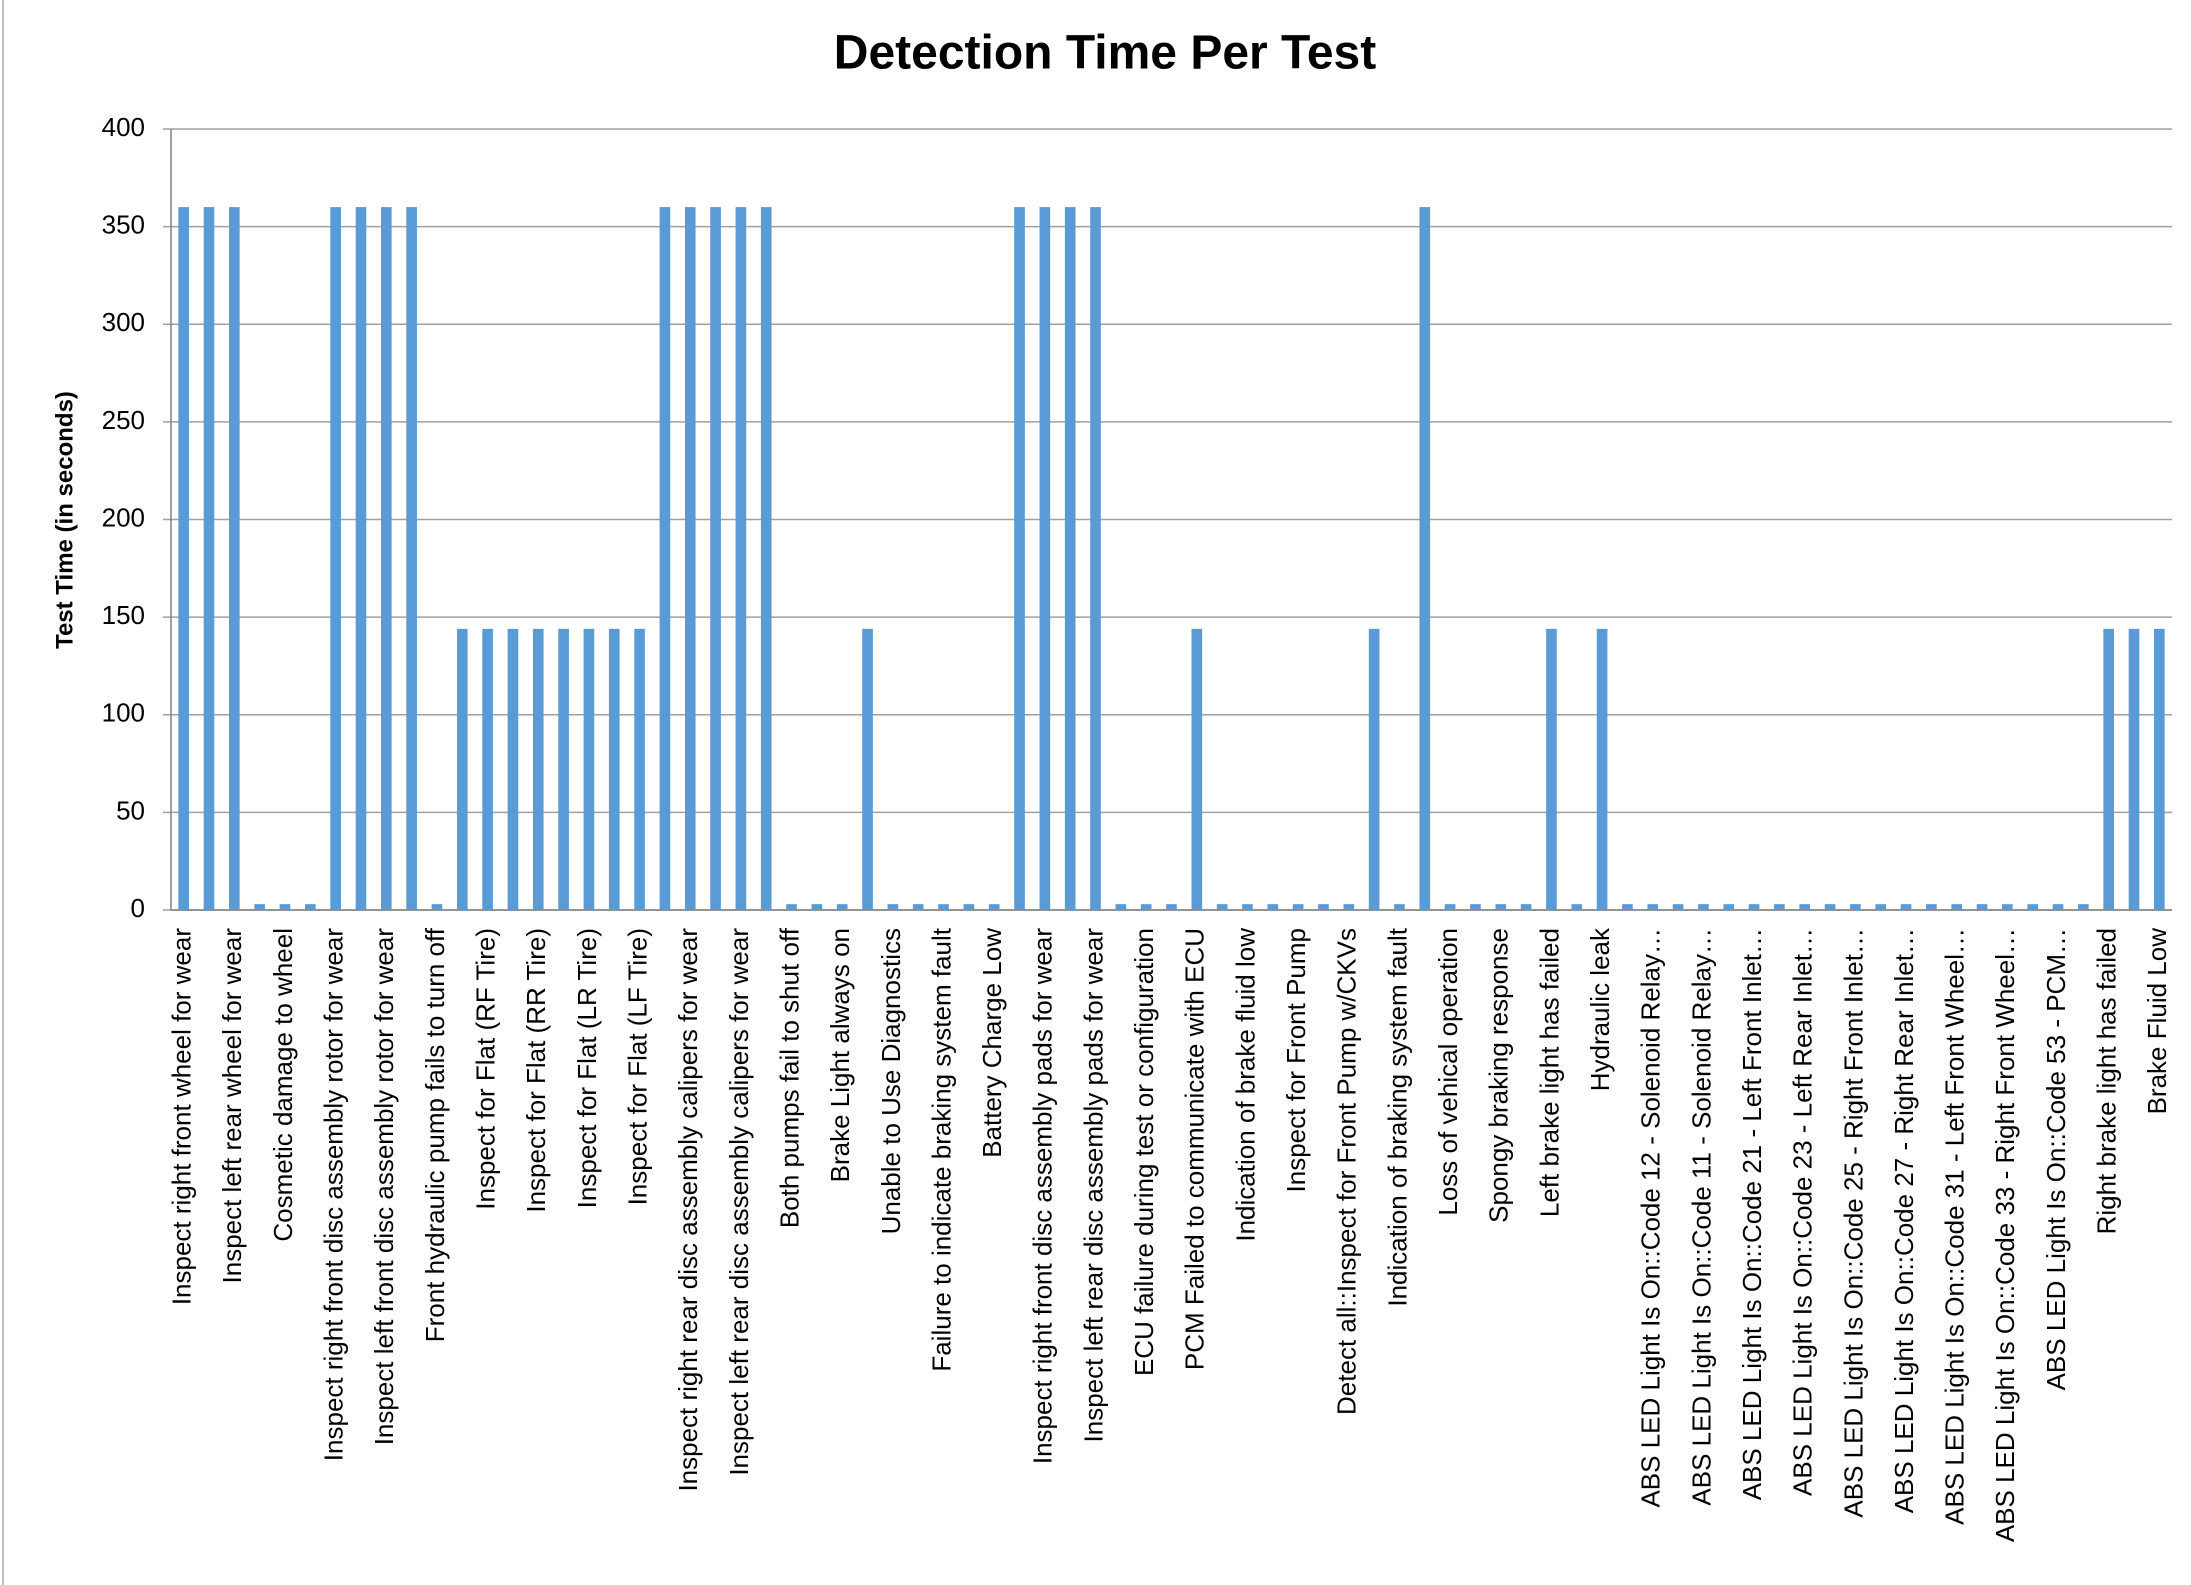 This screenshot has width=2191, height=1585. Describe the element at coordinates (2157, 1021) in the screenshot. I see `x-tick-label: Brake Fluid Low` at that location.